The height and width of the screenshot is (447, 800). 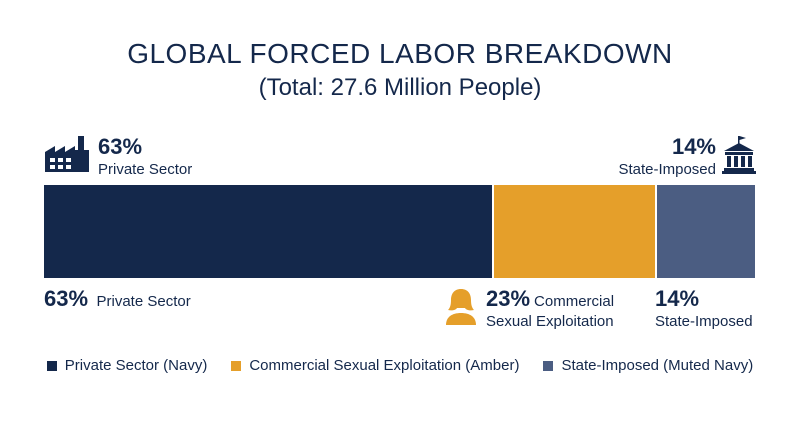 What do you see at coordinates (400, 53) in the screenshot?
I see `chart-title: GLOBAL FORCED LABOR BREAKDOWN` at bounding box center [400, 53].